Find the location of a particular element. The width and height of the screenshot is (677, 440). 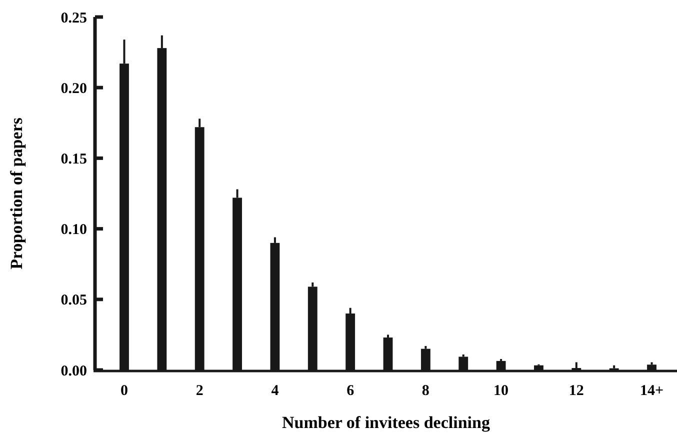

y-axis-title: Proportion of papers is located at coordinates (16, 193).